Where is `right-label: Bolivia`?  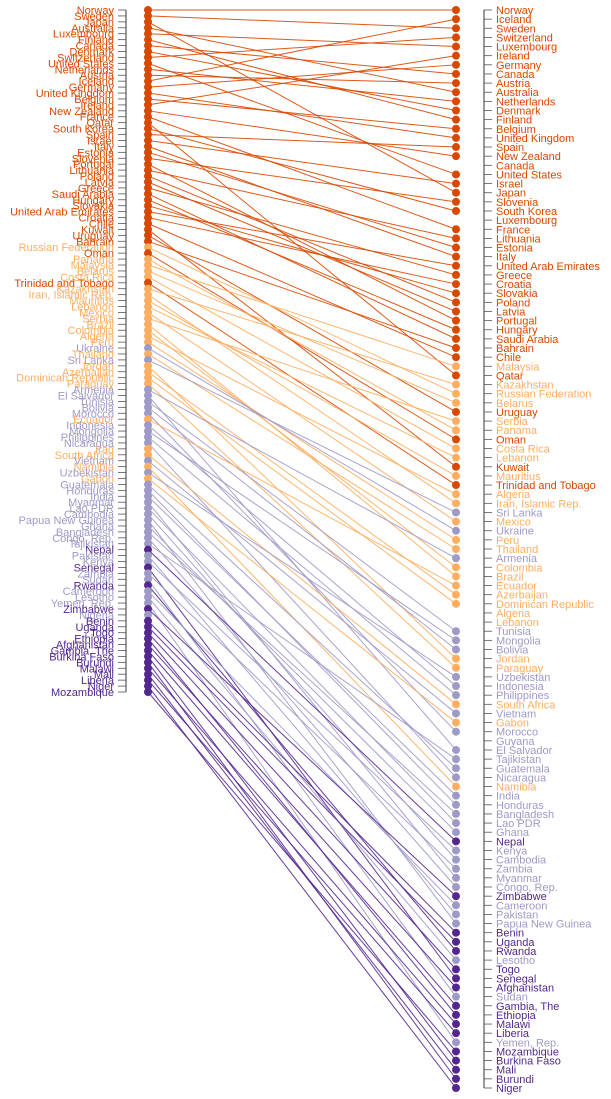 right-label: Bolivia is located at coordinates (512, 650).